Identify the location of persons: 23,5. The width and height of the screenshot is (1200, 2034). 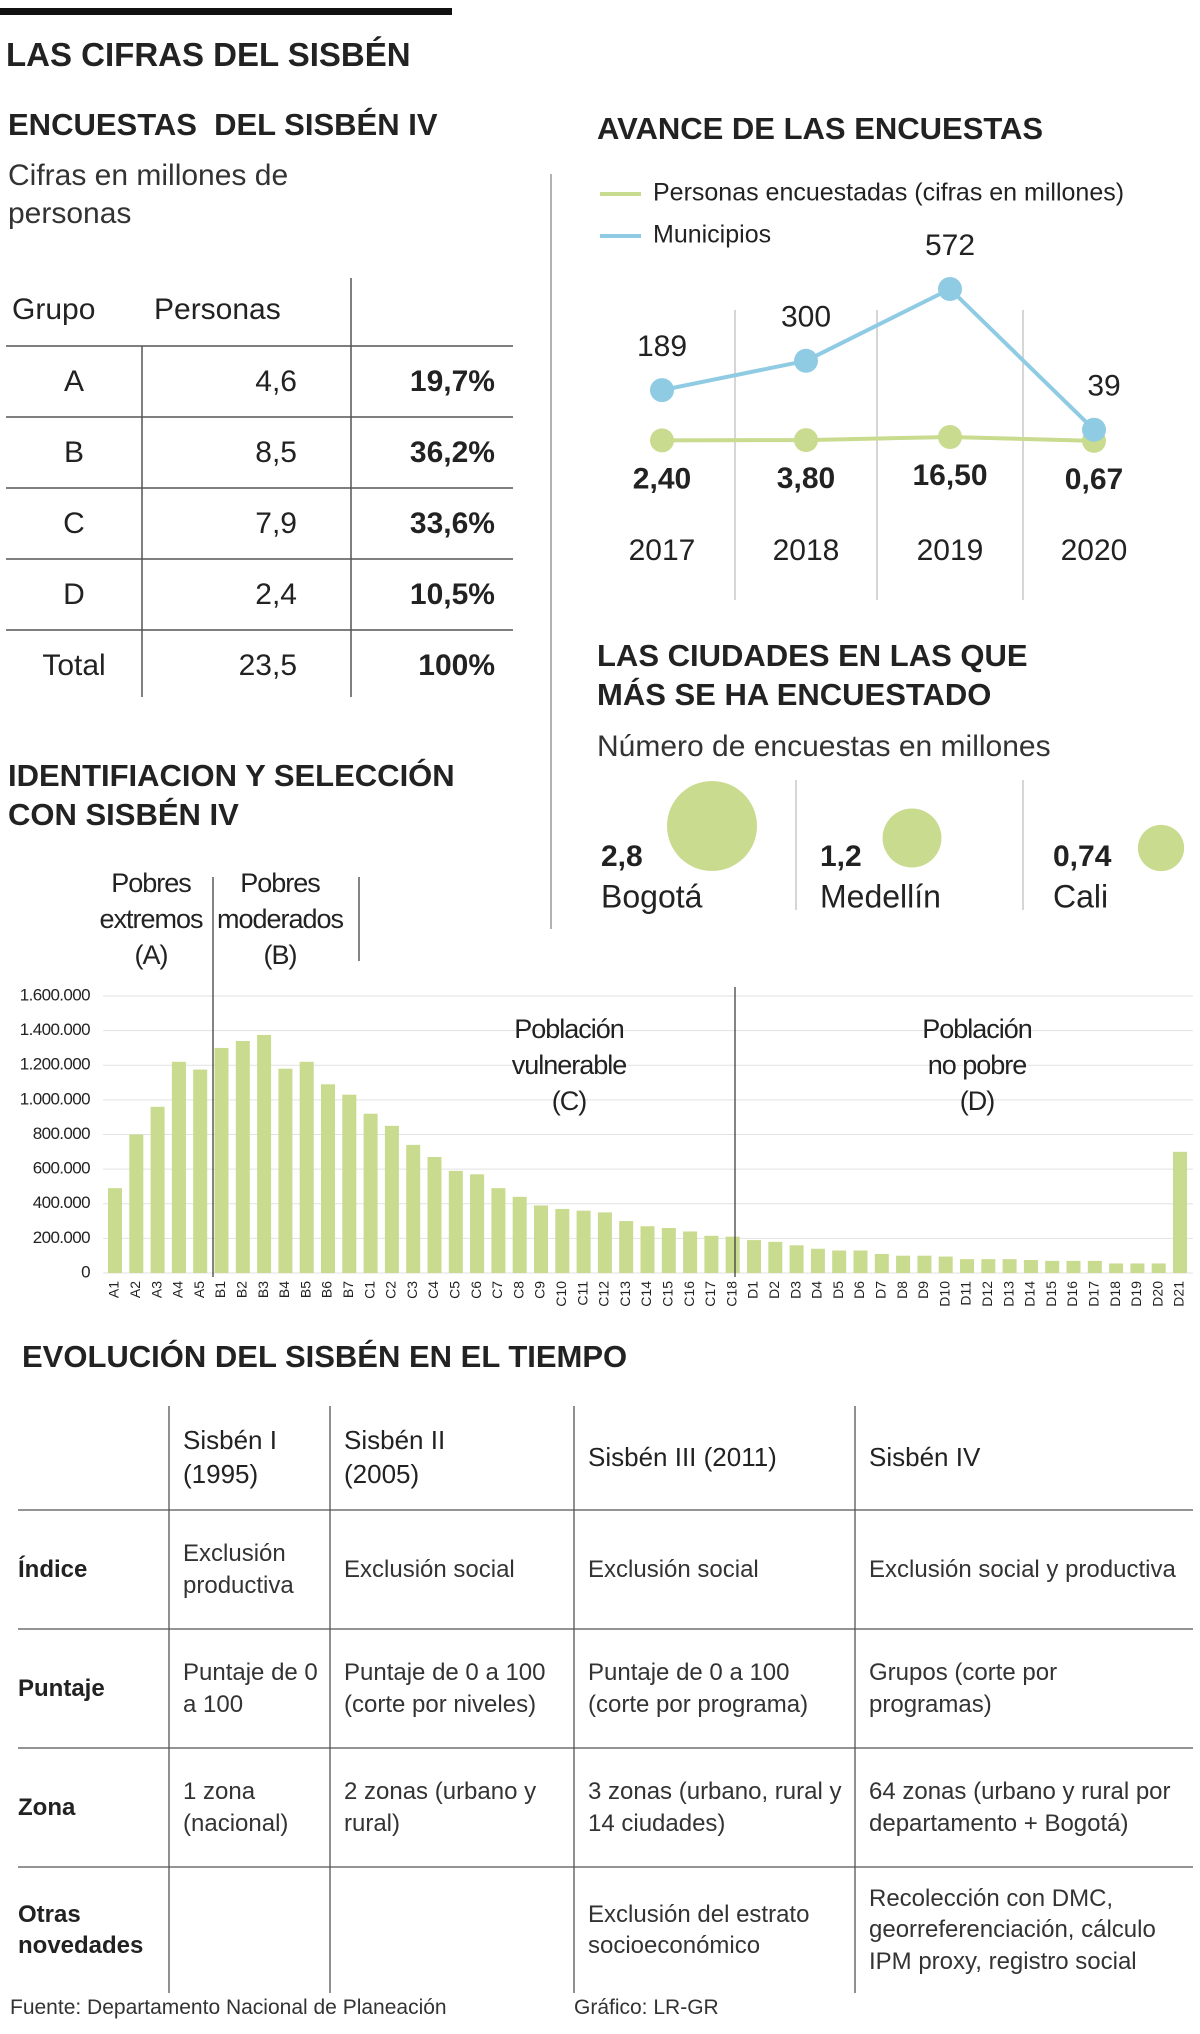
(268, 665).